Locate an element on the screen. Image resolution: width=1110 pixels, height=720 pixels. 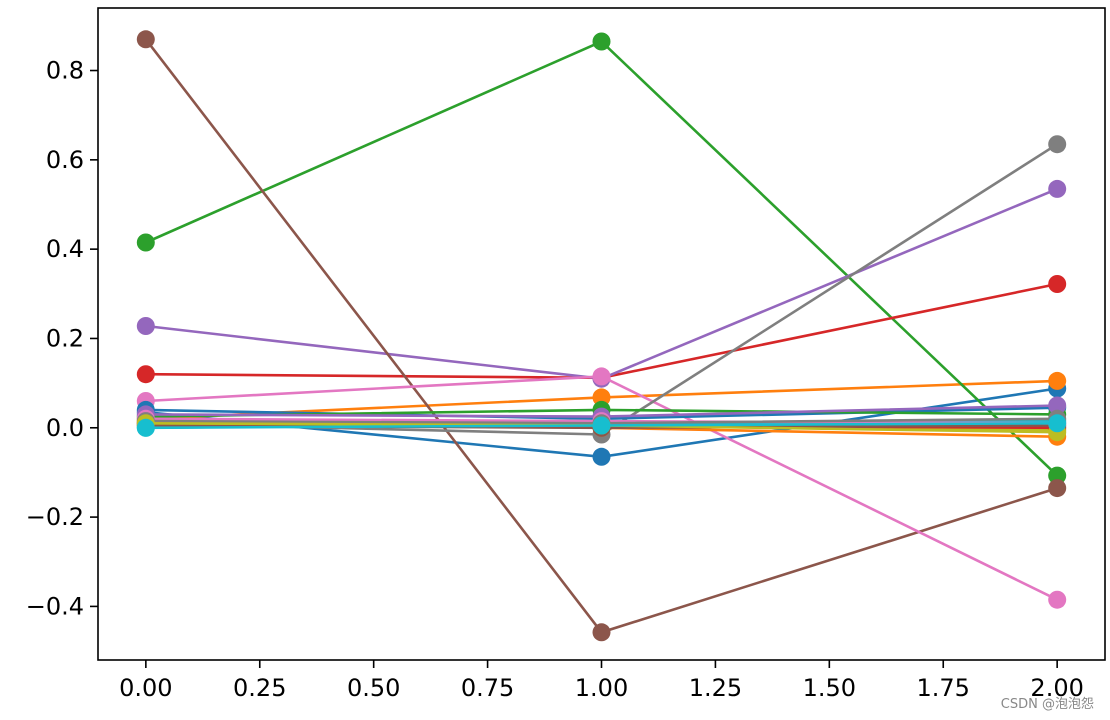
series-line is located at coordinates (601, 331).